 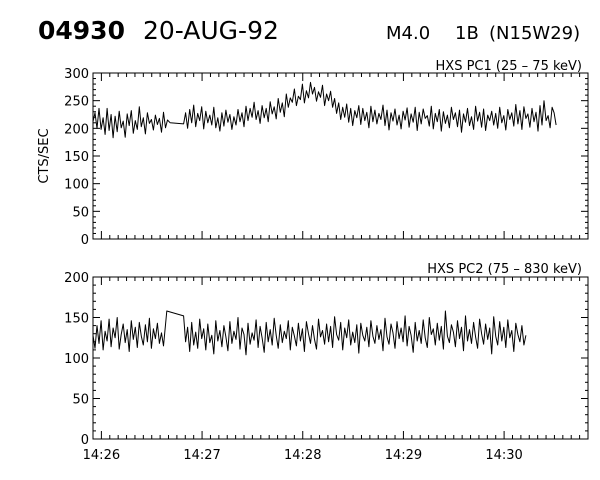 I want to click on event-date: 20-AUG-92, so click(x=211, y=30).